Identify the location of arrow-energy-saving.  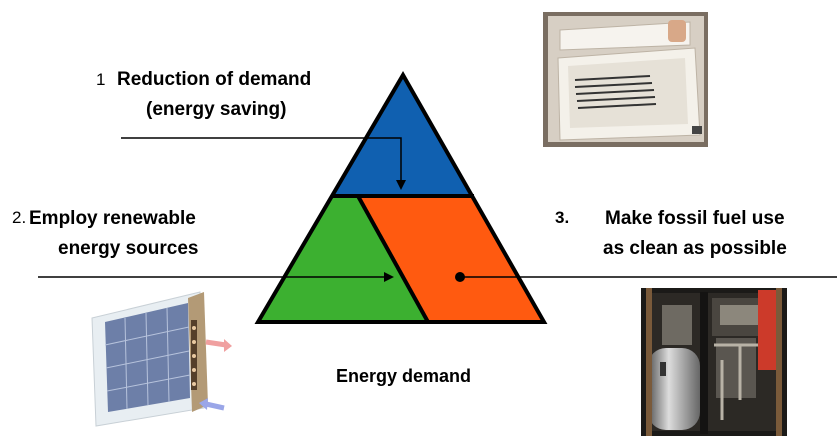
(263, 163).